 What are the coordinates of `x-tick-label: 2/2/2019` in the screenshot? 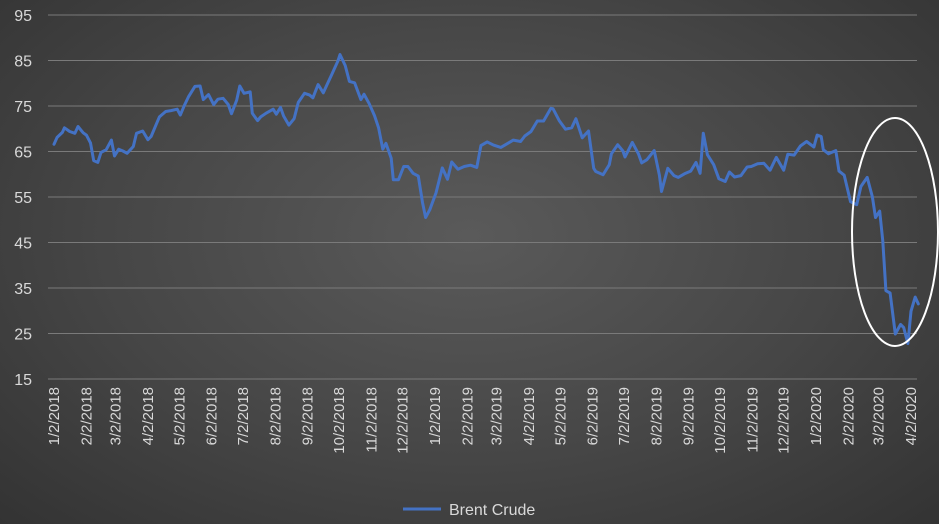 It's located at (467, 416).